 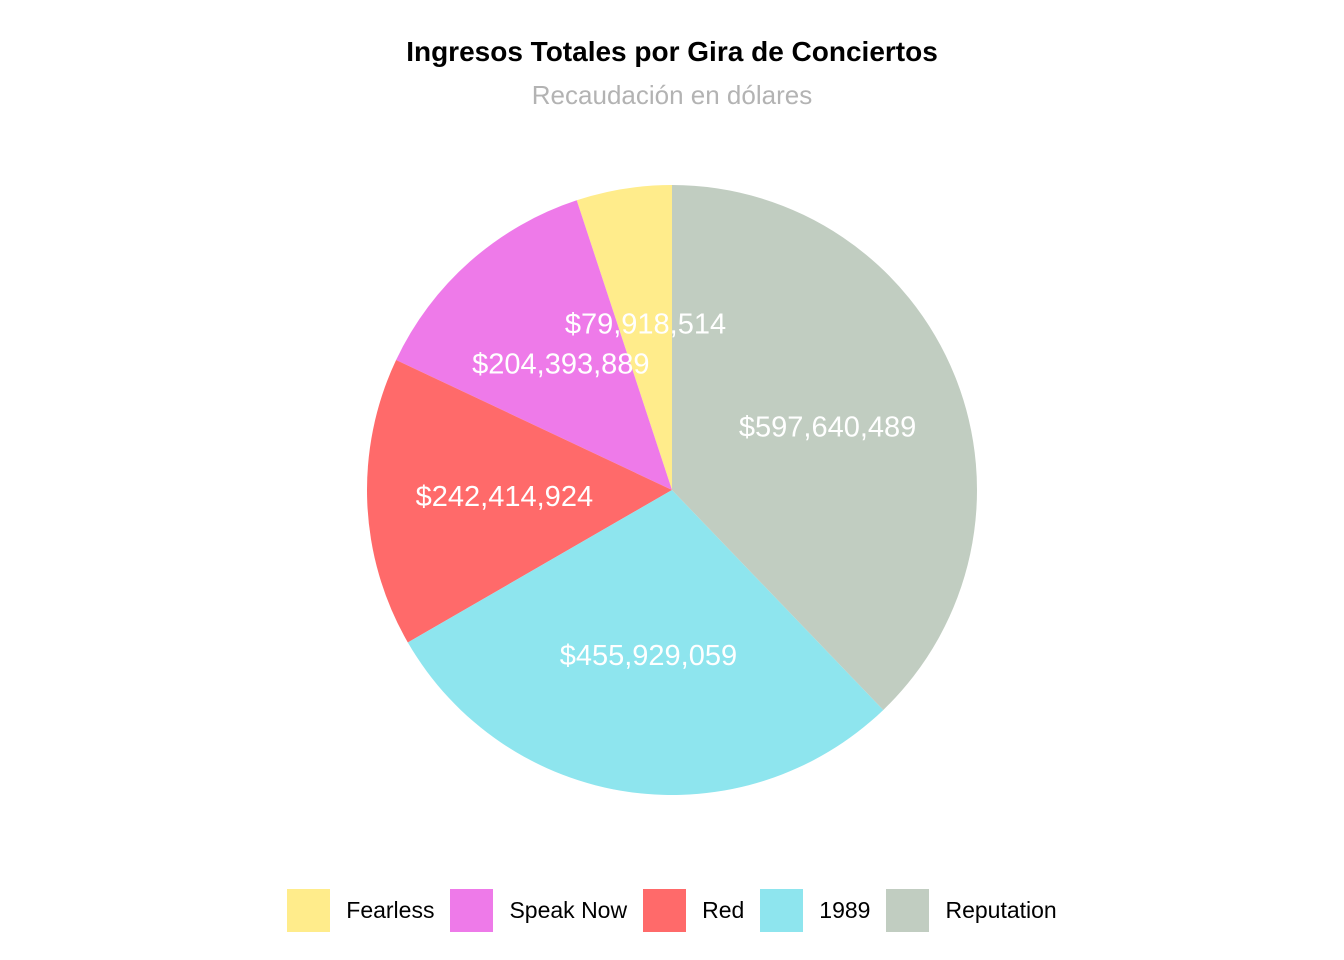 What do you see at coordinates (504, 497) in the screenshot?
I see `slice-value-label: $242,414,924` at bounding box center [504, 497].